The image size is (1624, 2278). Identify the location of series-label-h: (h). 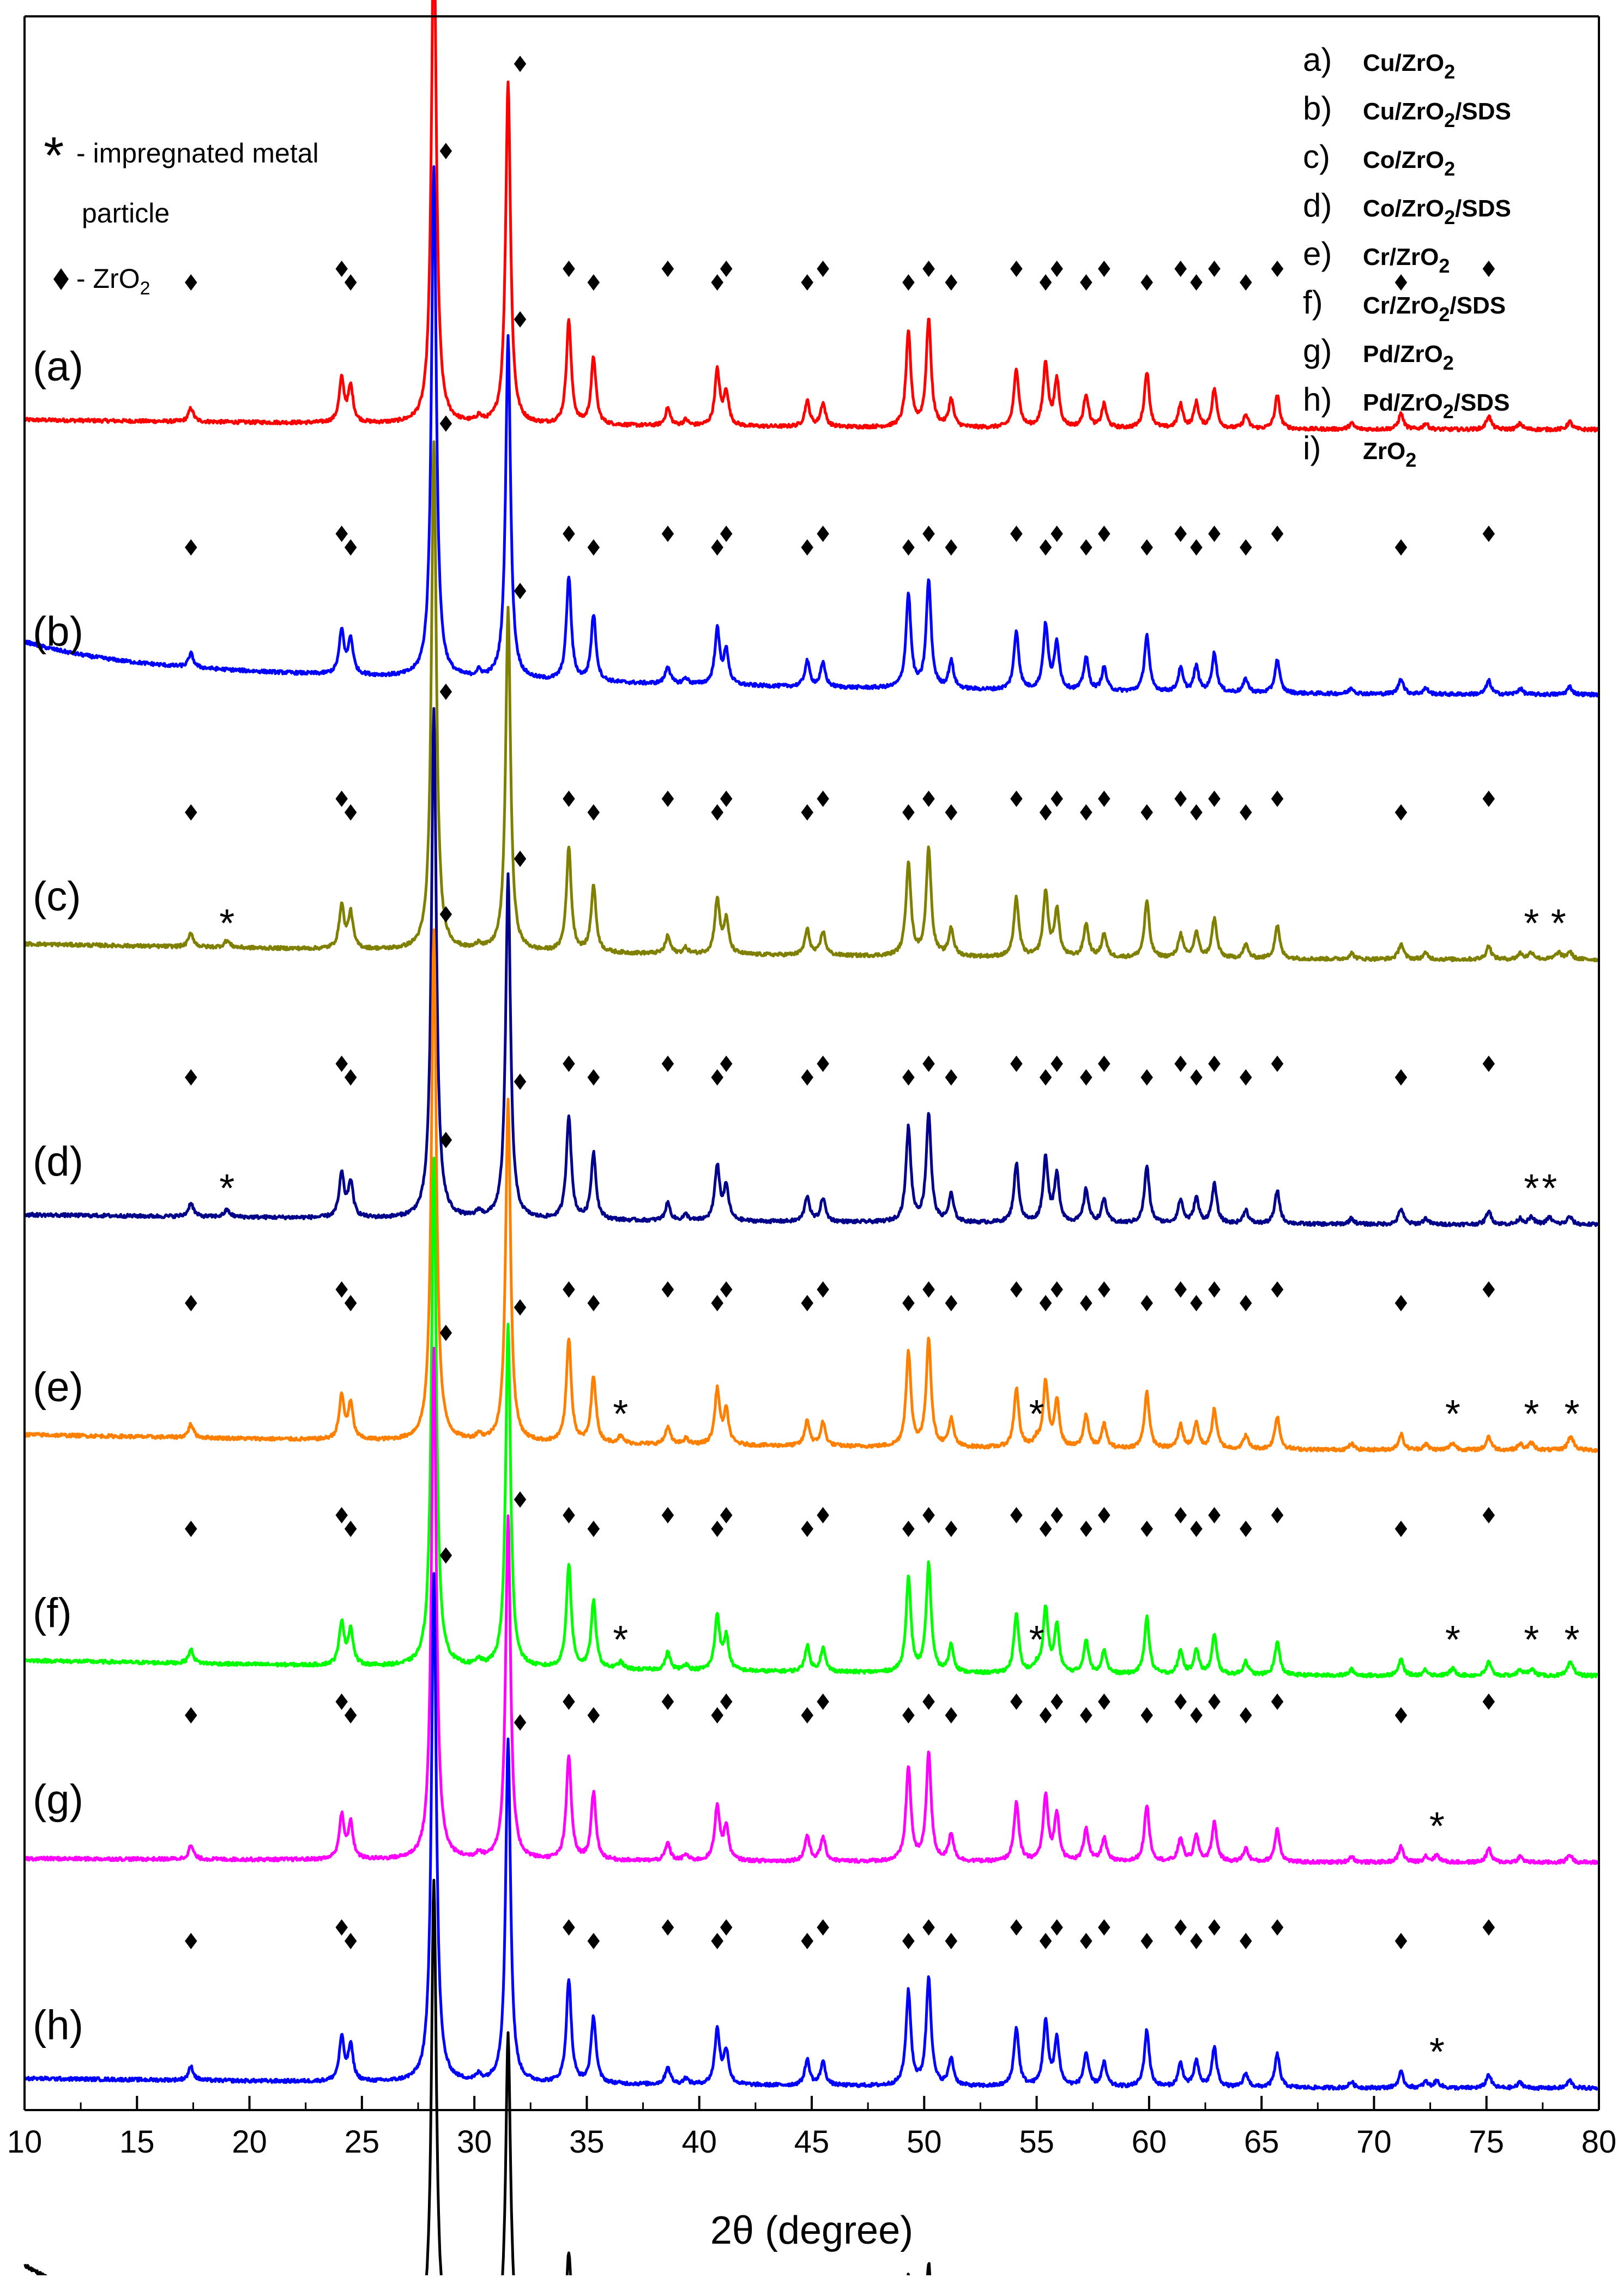
(58, 2025).